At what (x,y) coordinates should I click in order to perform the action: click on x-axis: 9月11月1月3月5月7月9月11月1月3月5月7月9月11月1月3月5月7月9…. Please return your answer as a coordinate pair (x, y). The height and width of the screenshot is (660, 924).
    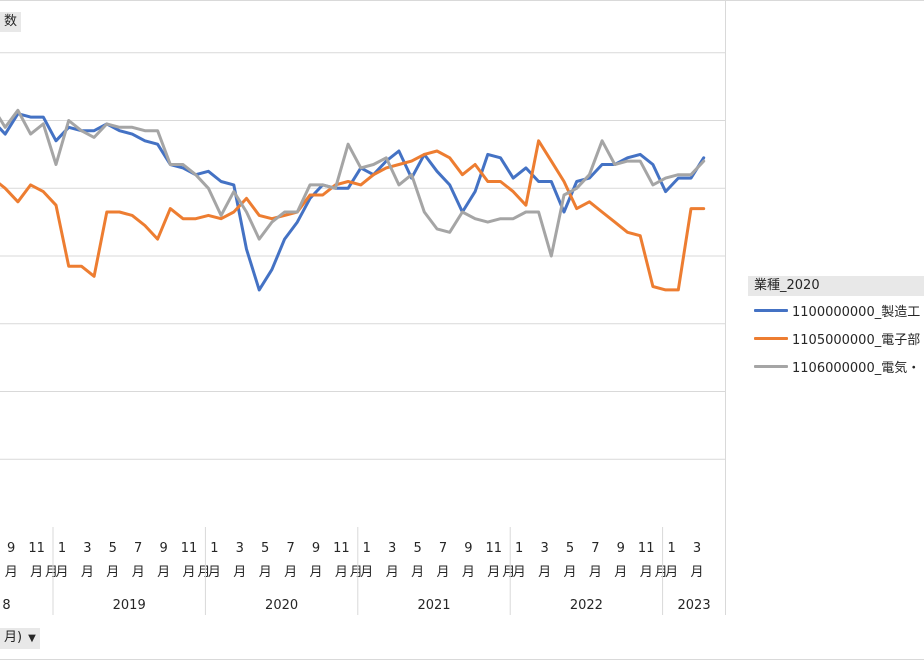
    Looking at the image, I should click on (364, 571).